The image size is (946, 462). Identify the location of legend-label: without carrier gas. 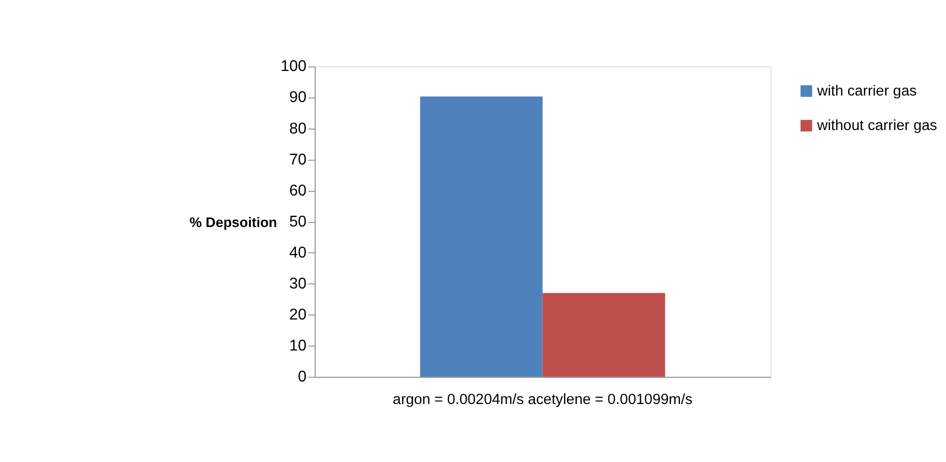
(877, 126).